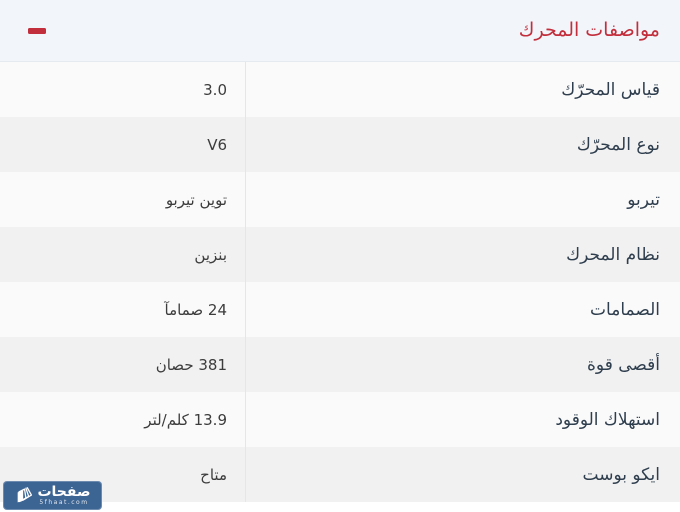  I want to click on spec-label: قياس المحرّك, so click(610, 89).